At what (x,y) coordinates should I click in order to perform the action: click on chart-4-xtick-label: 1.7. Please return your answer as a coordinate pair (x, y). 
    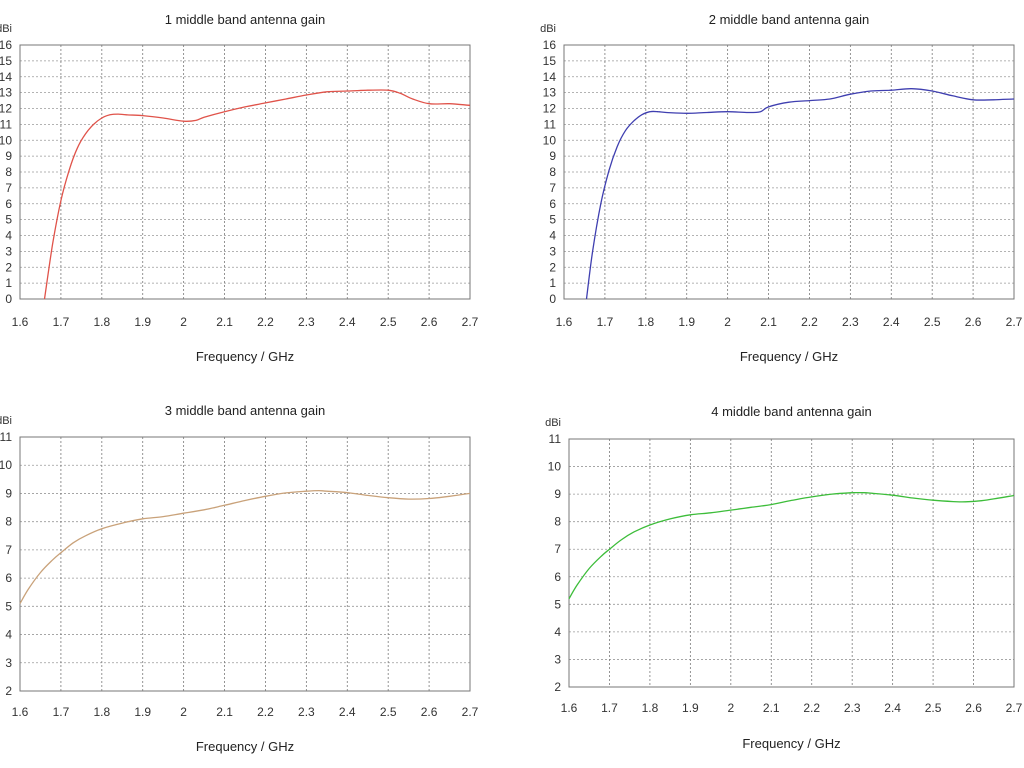
    Looking at the image, I should click on (609, 708).